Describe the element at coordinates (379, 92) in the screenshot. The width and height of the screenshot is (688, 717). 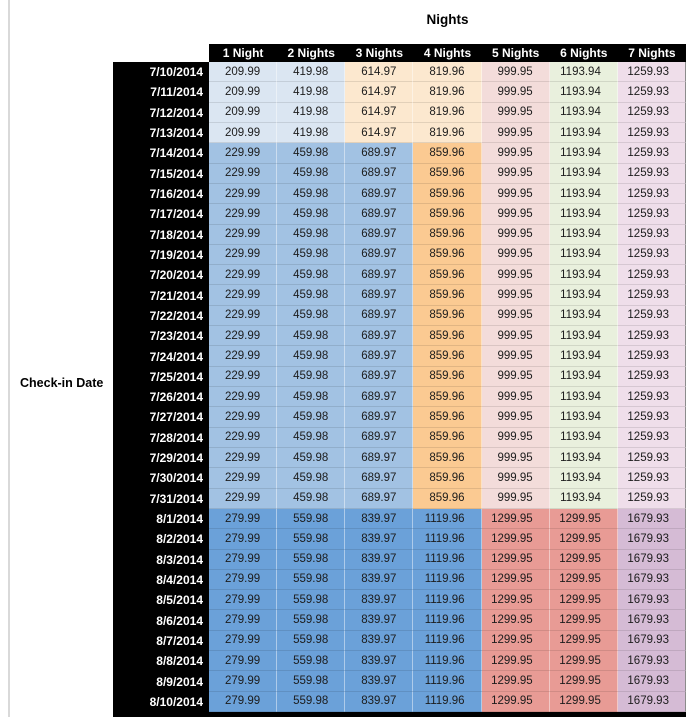
I see `price-cell: 614.97` at that location.